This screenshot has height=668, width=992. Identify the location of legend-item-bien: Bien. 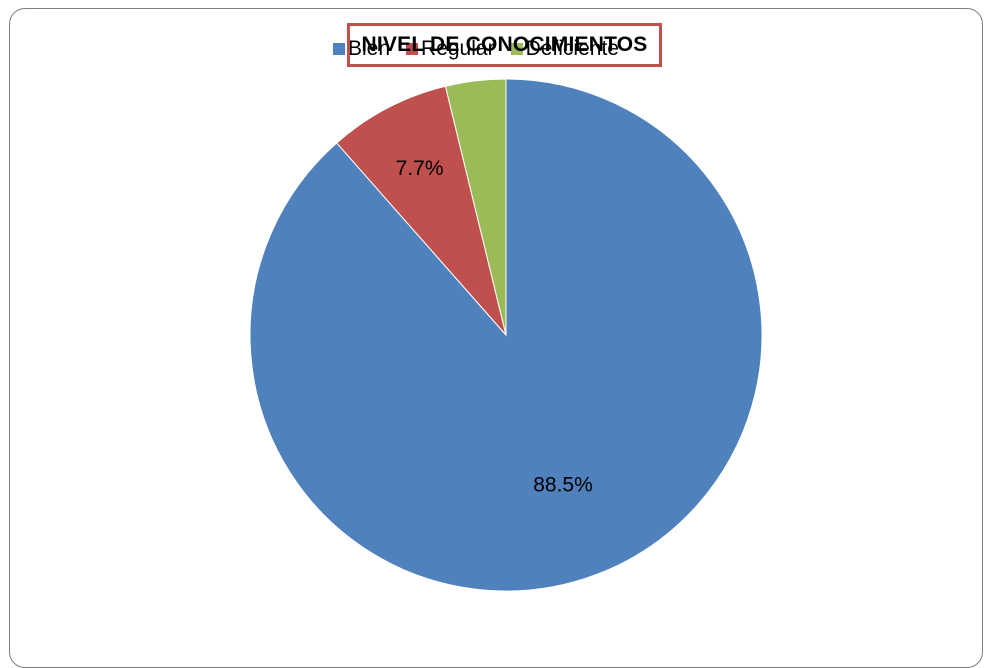
(361, 49).